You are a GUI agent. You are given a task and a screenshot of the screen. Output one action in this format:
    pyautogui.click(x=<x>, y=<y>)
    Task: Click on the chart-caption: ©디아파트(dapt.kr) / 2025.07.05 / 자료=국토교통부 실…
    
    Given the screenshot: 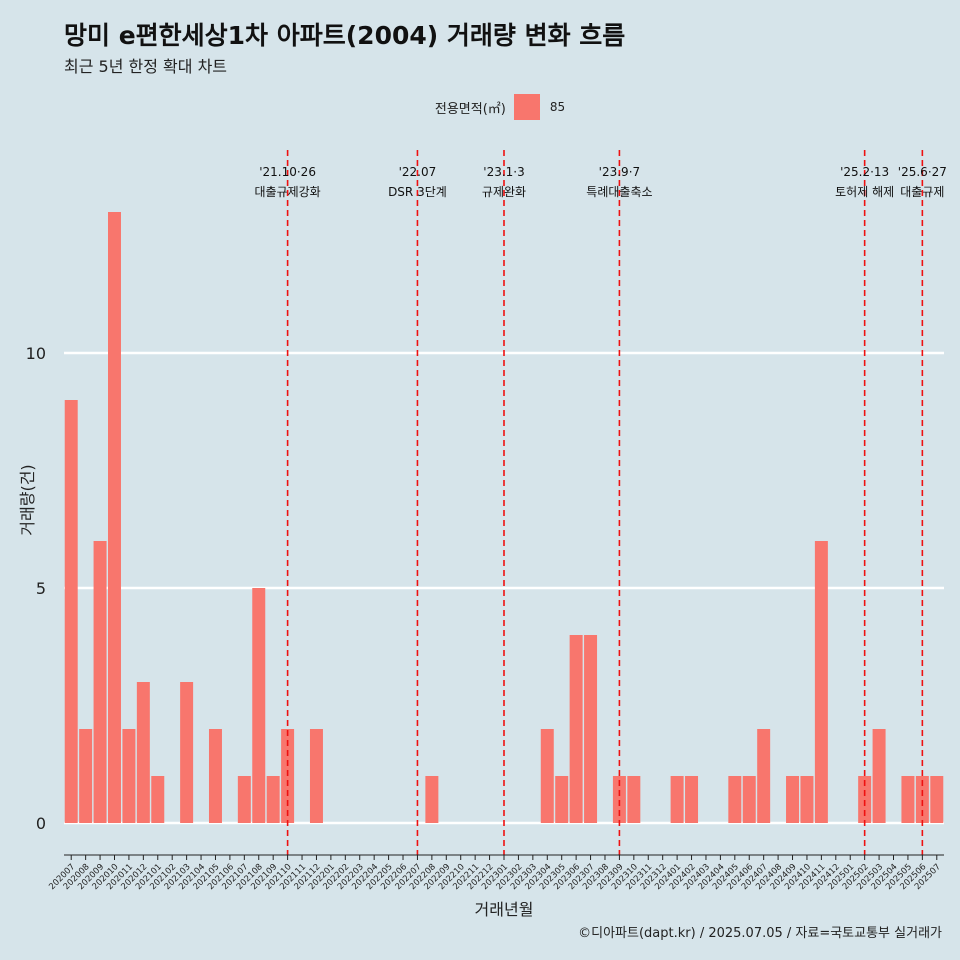 What is the action you would take?
    pyautogui.click(x=760, y=933)
    